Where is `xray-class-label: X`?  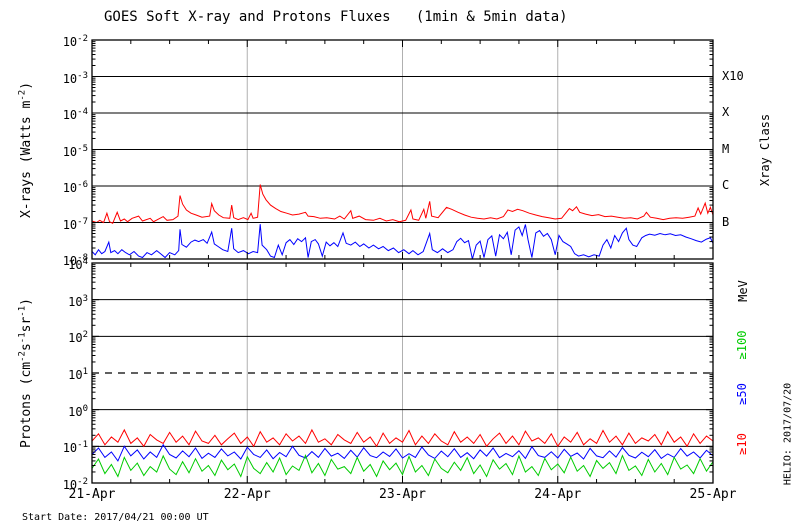
xray-class-label: X is located at coordinates (726, 112).